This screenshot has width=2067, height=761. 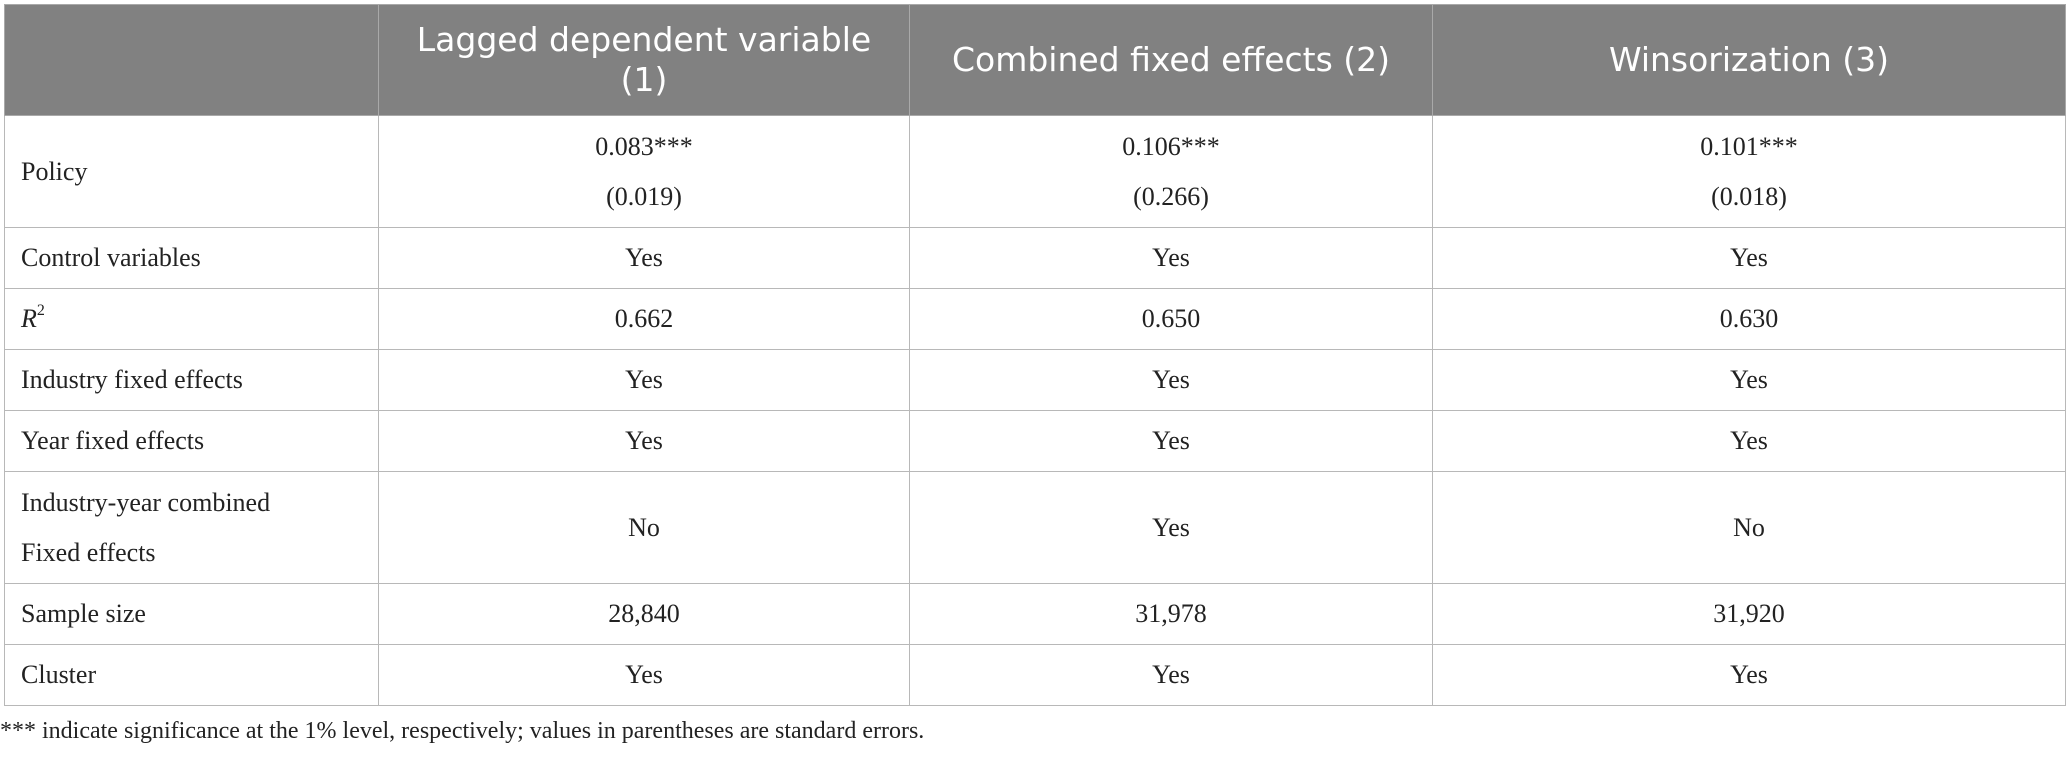 I want to click on cell-industry-fe-2: Yes, so click(x=1171, y=380).